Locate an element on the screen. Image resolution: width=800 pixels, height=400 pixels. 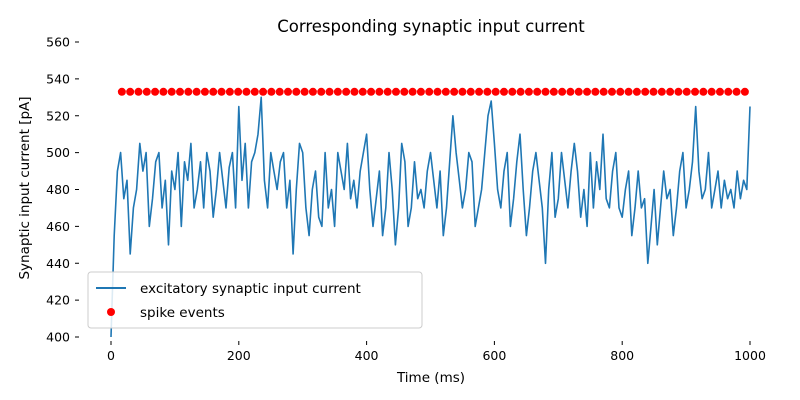
x-tick-label: 200 is located at coordinates (239, 355).